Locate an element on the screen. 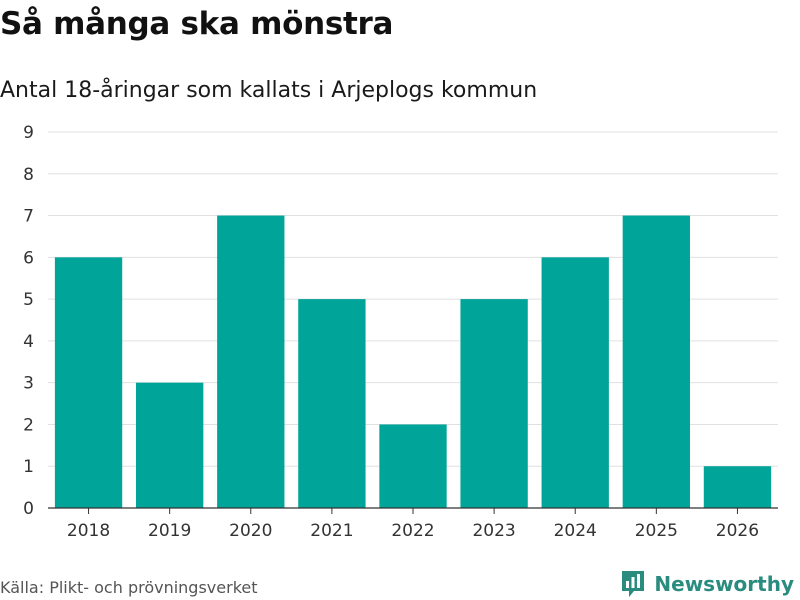  y-tick-label: 7 is located at coordinates (28, 217).